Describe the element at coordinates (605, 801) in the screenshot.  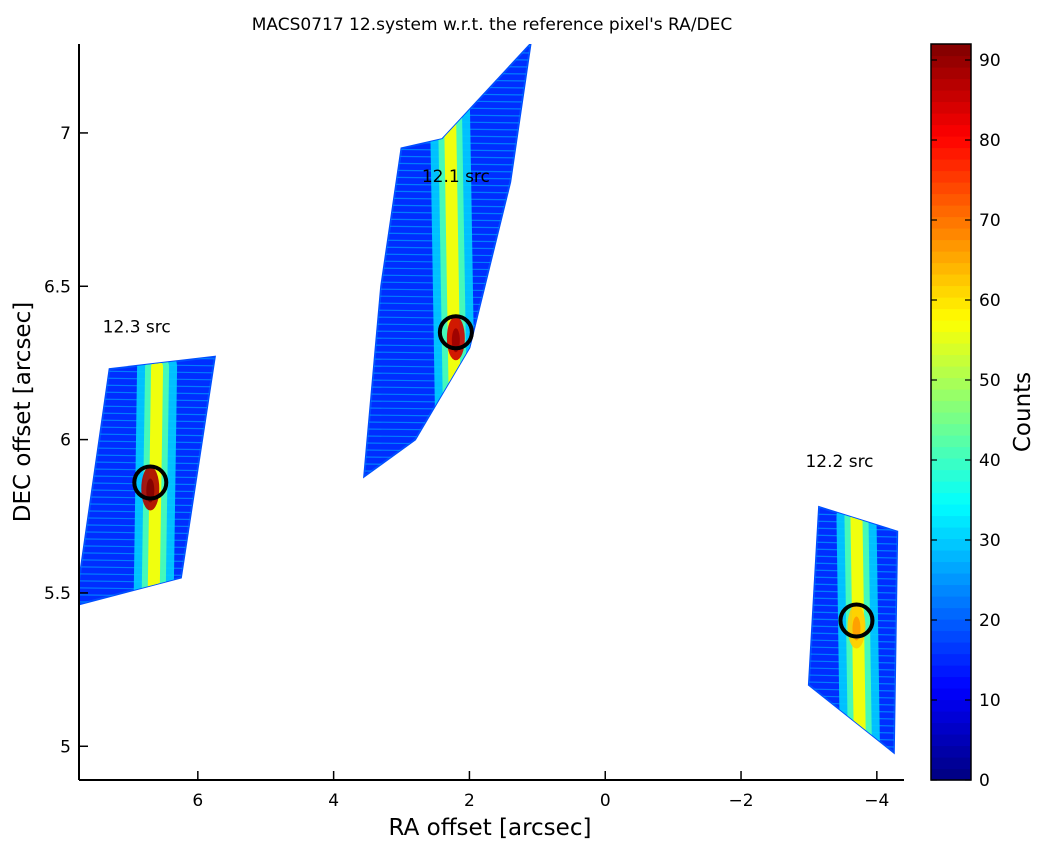
I see `x-tick-label: 0` at that location.